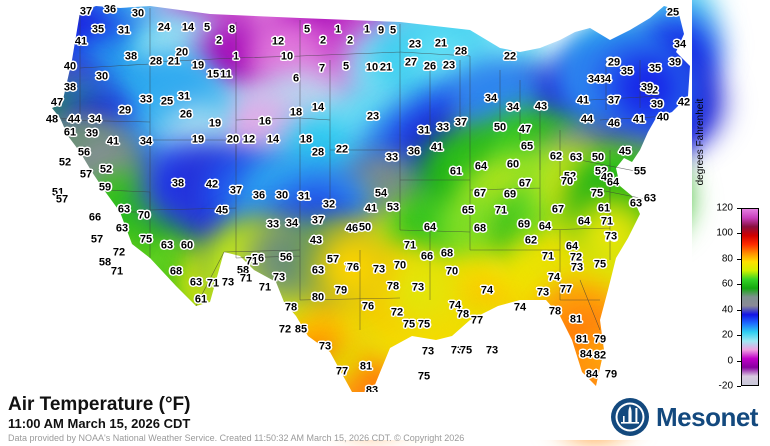 The height and width of the screenshot is (446, 770). What do you see at coordinates (750, 297) in the screenshot?
I see `colorbar-gradient` at bounding box center [750, 297].